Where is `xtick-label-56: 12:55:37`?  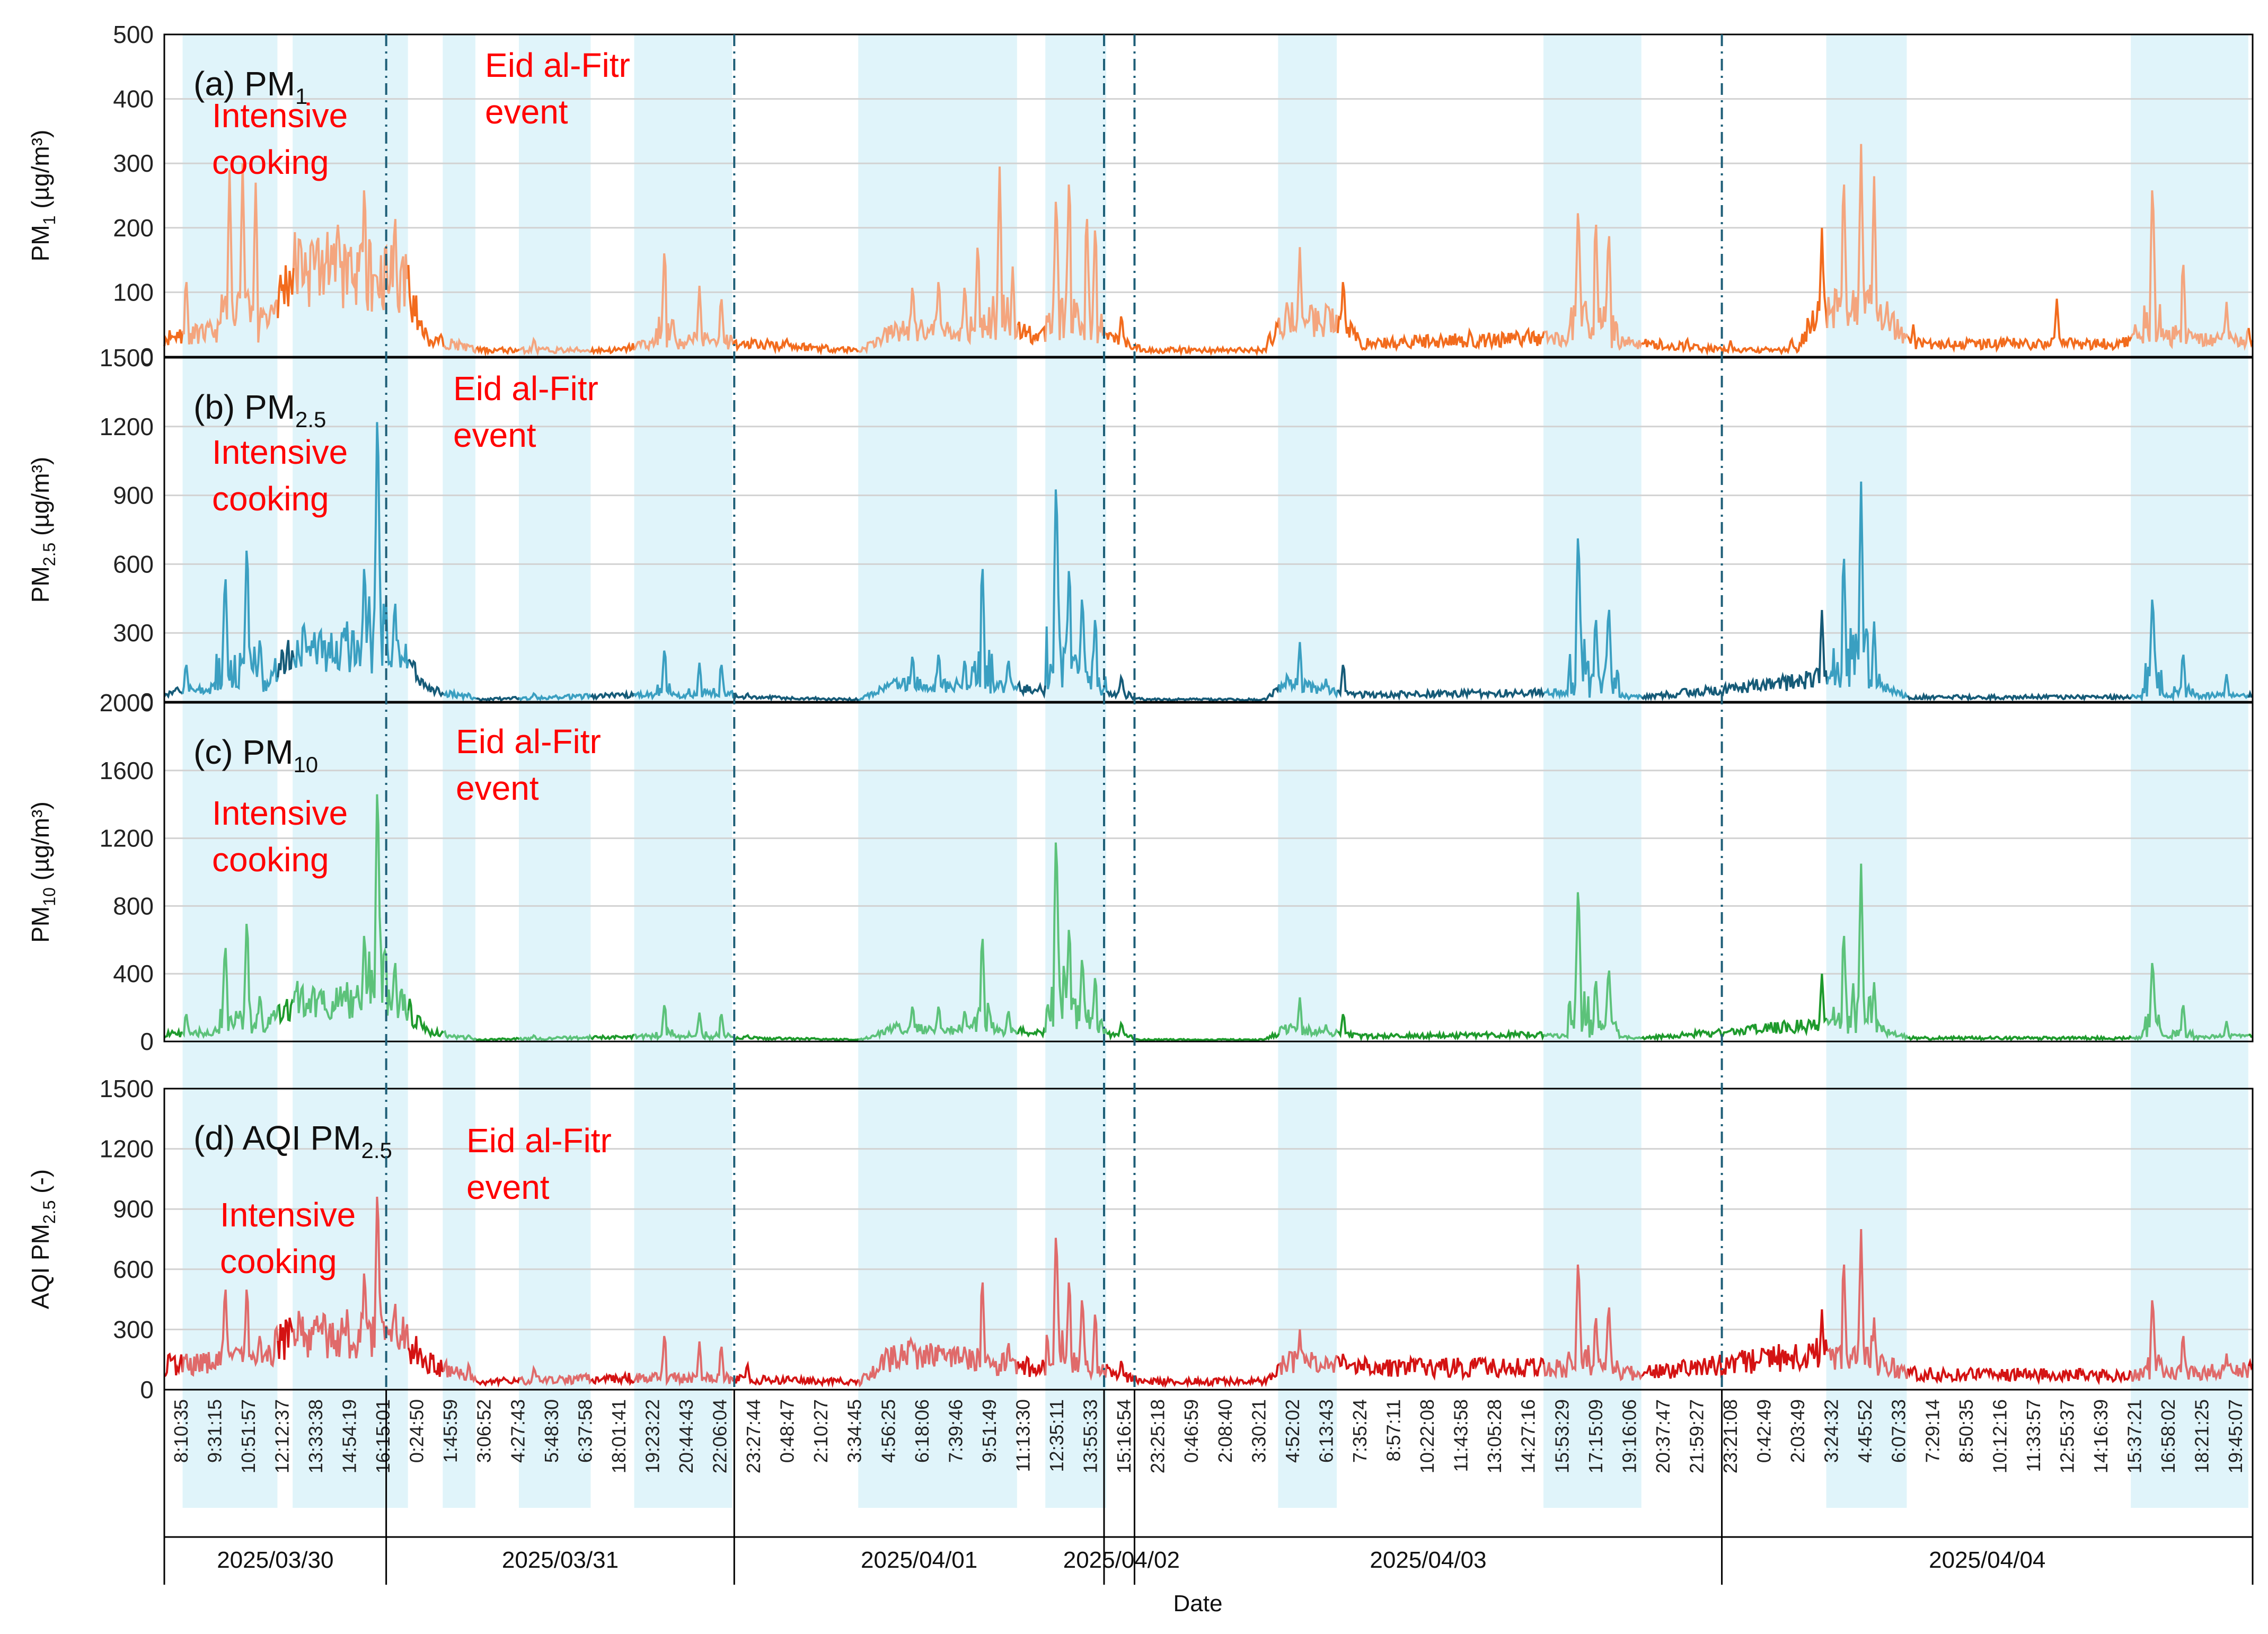 xtick-label-56: 12:55:37 is located at coordinates (2067, 1436).